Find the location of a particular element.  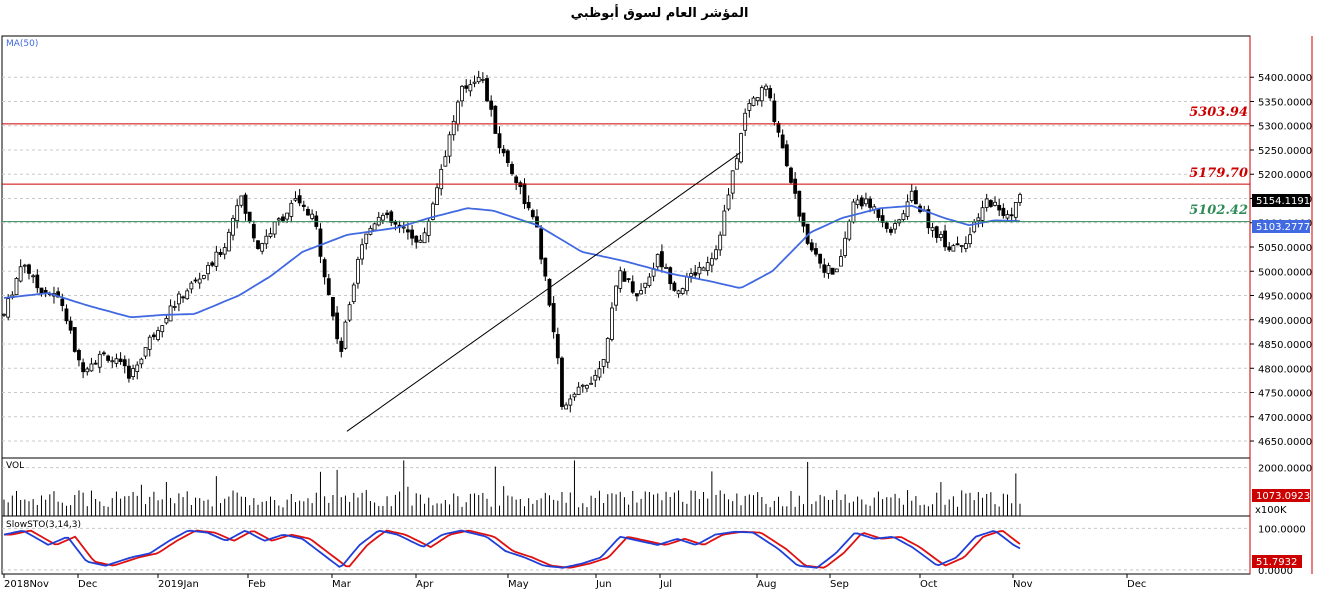

ma-indicator-label: MA(50) is located at coordinates (22, 44).